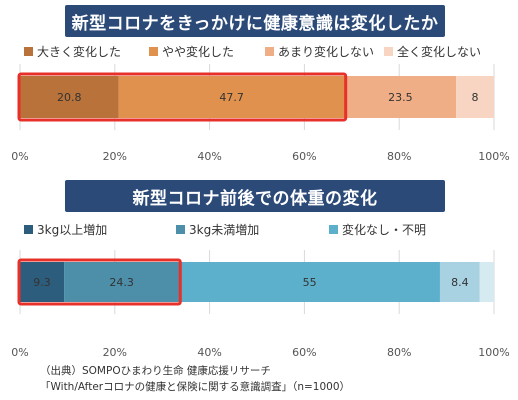 The image size is (518, 400). Describe the element at coordinates (19, 156) in the screenshot. I see `chart1-tick-label-0: 0%` at that location.